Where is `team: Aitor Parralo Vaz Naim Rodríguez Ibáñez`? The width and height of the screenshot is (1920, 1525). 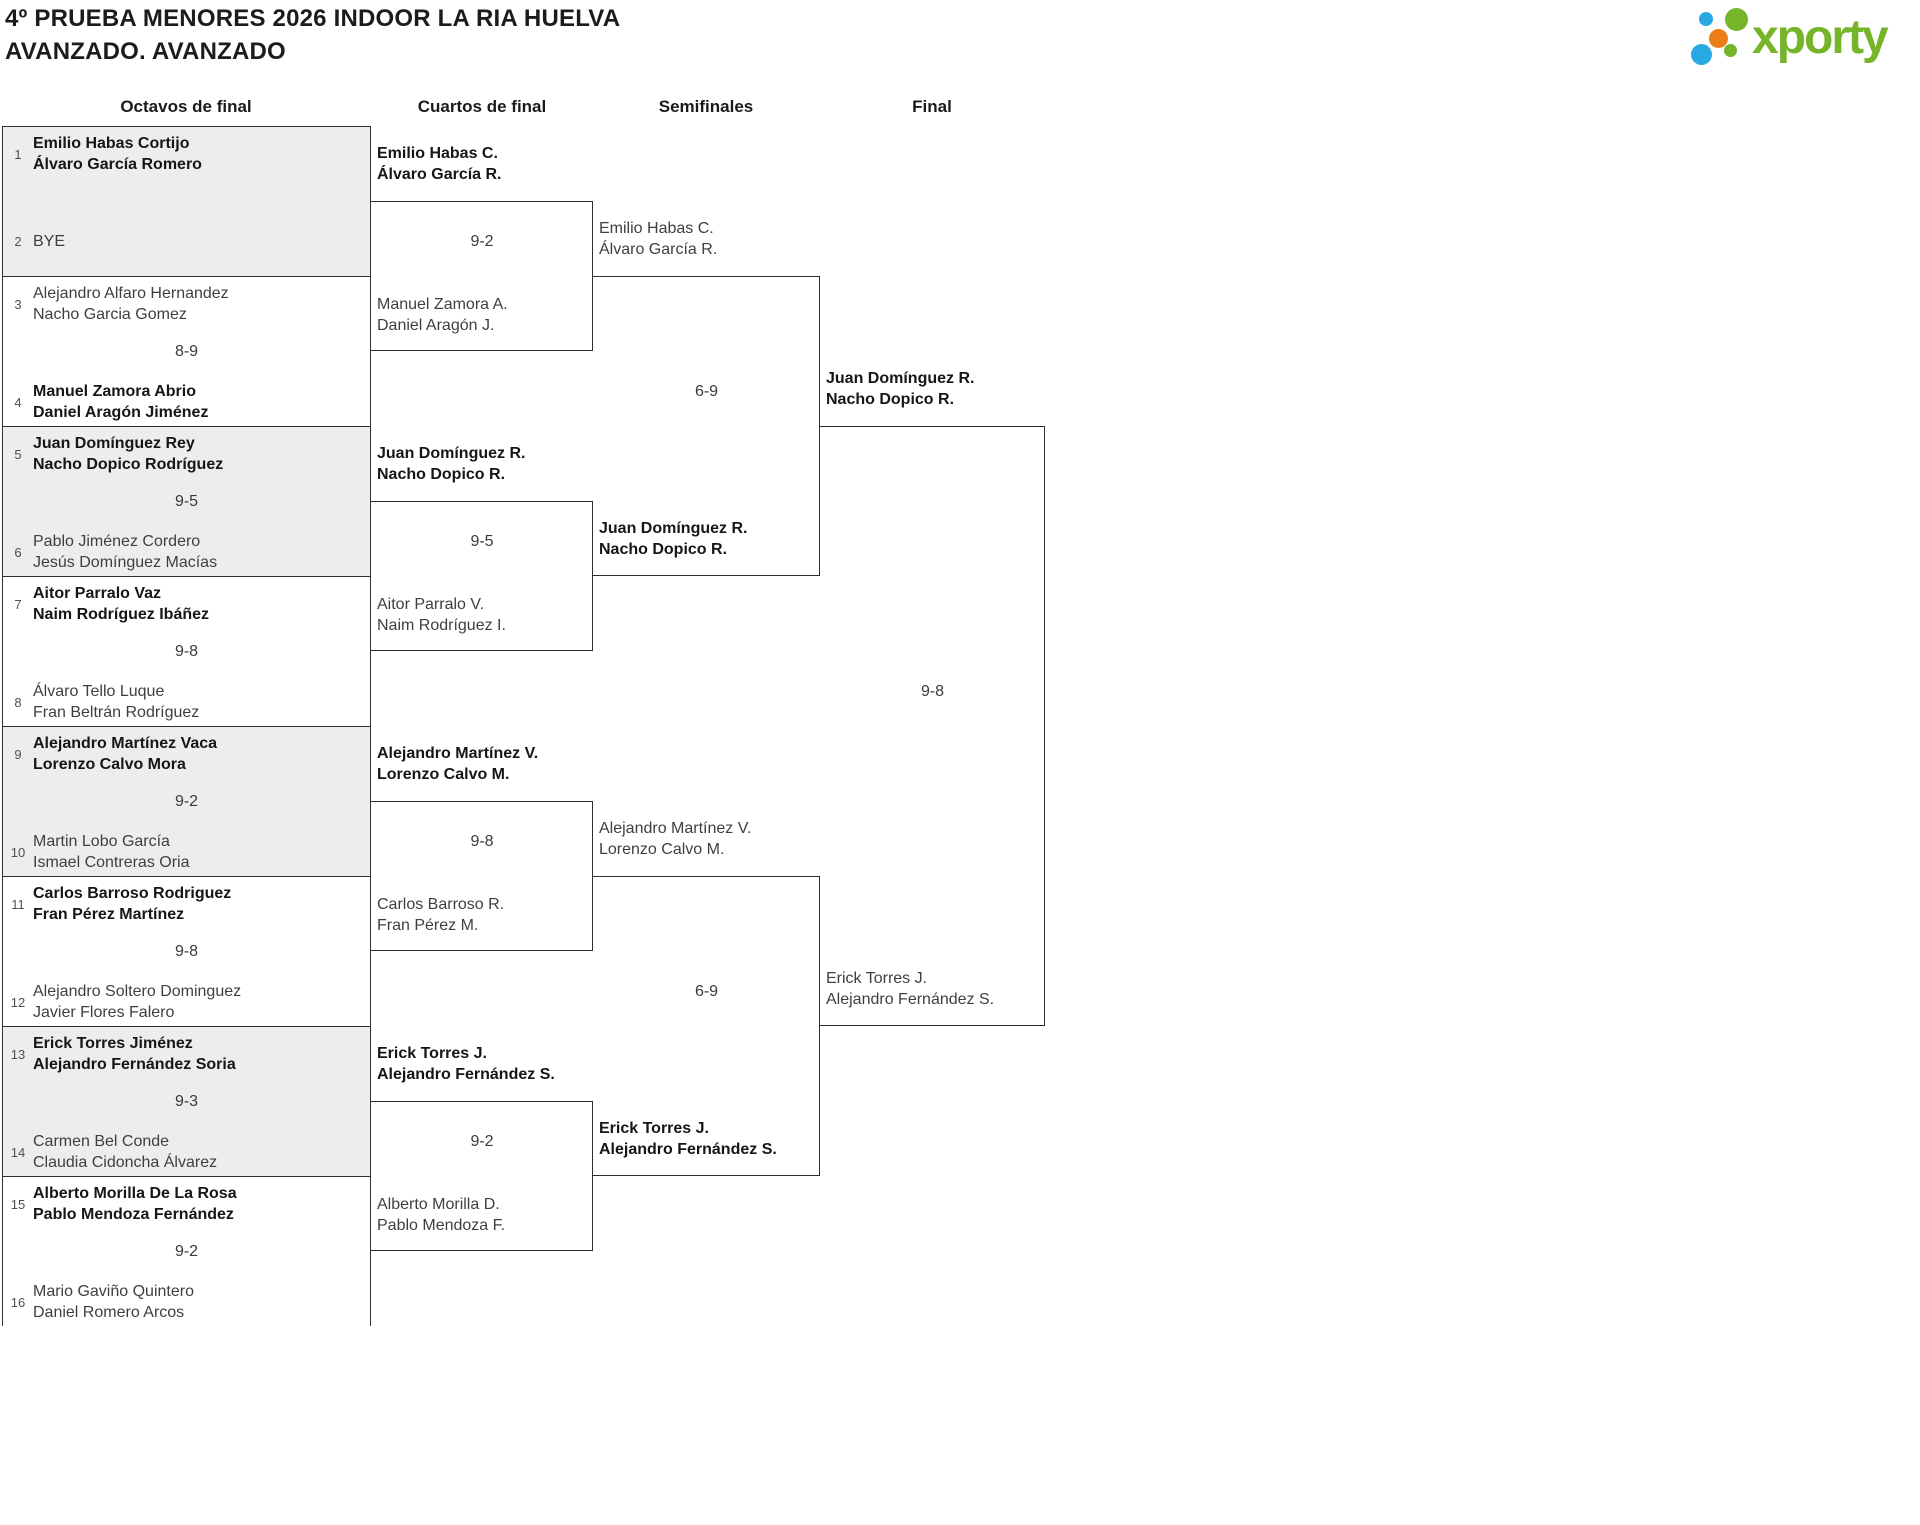 team: Aitor Parralo Vaz Naim Rodríguez Ibáñez is located at coordinates (198, 604).